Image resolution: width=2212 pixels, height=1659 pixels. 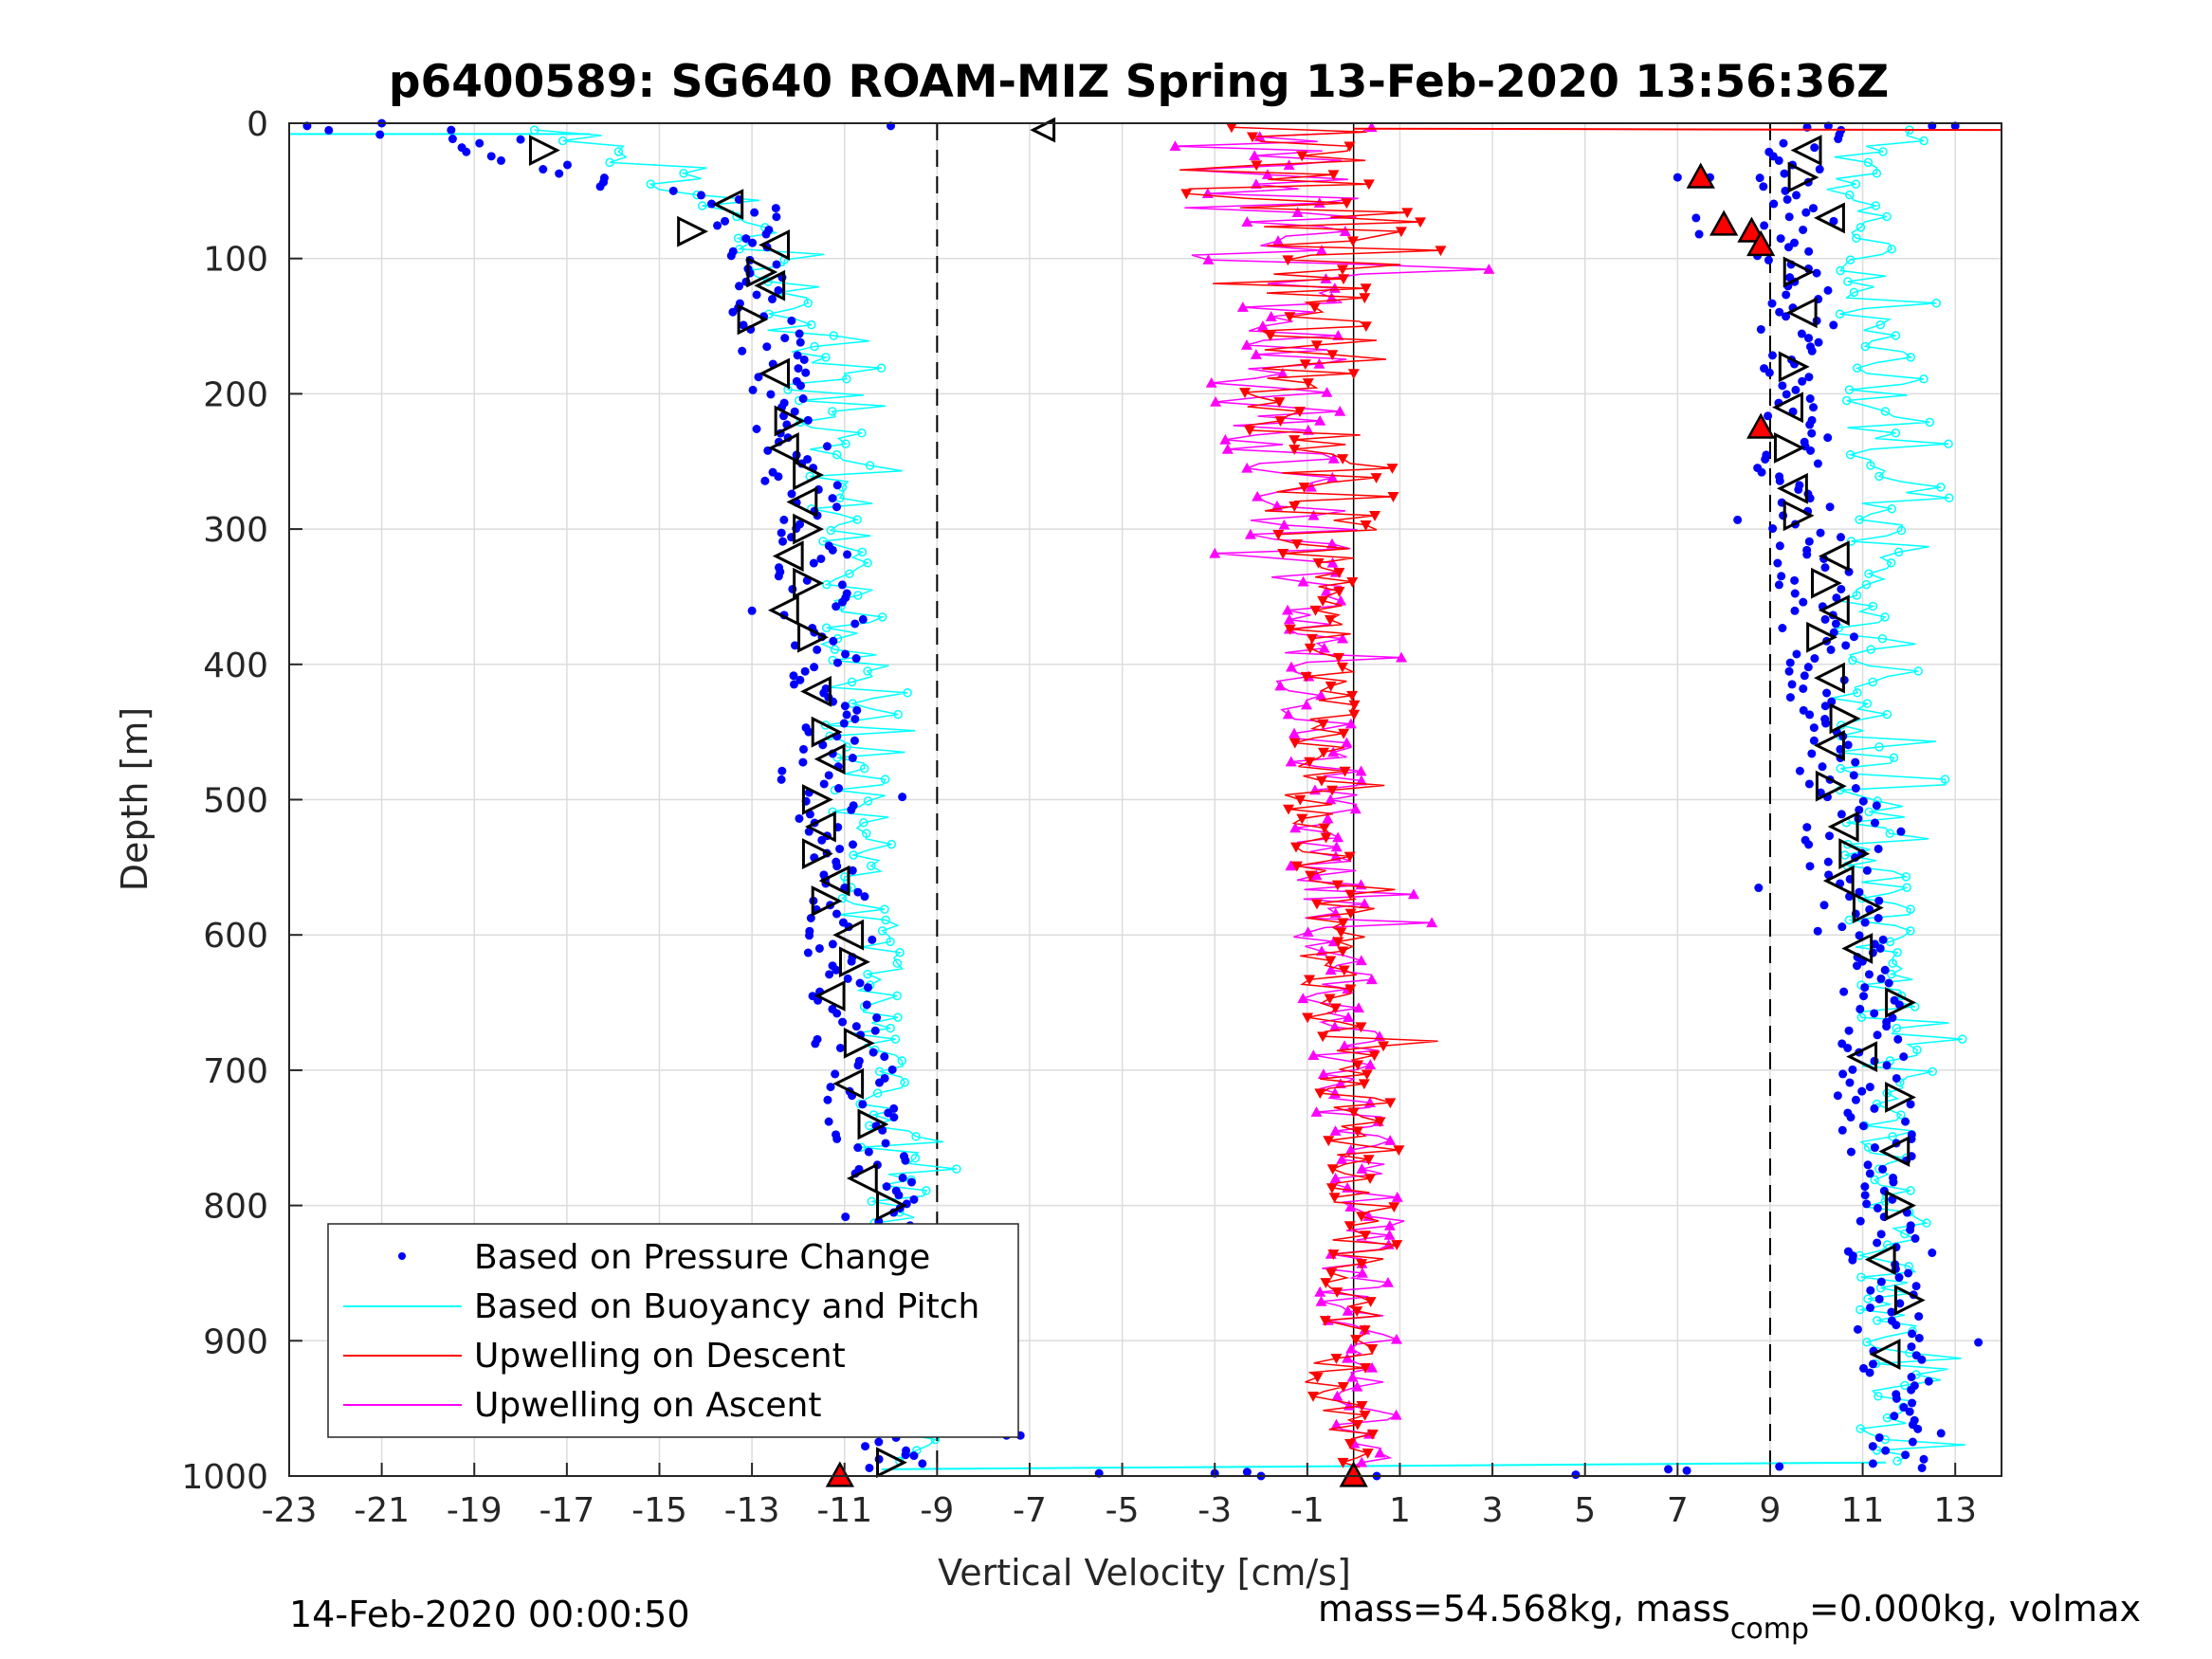 What do you see at coordinates (1119, 1496) in the screenshot?
I see `x-axis-ticks: -23 -21 -19 -17 -15 -13 -11 -9 -7 -5 -3 -1 1 3 5 7 9 11 13` at bounding box center [1119, 1496].